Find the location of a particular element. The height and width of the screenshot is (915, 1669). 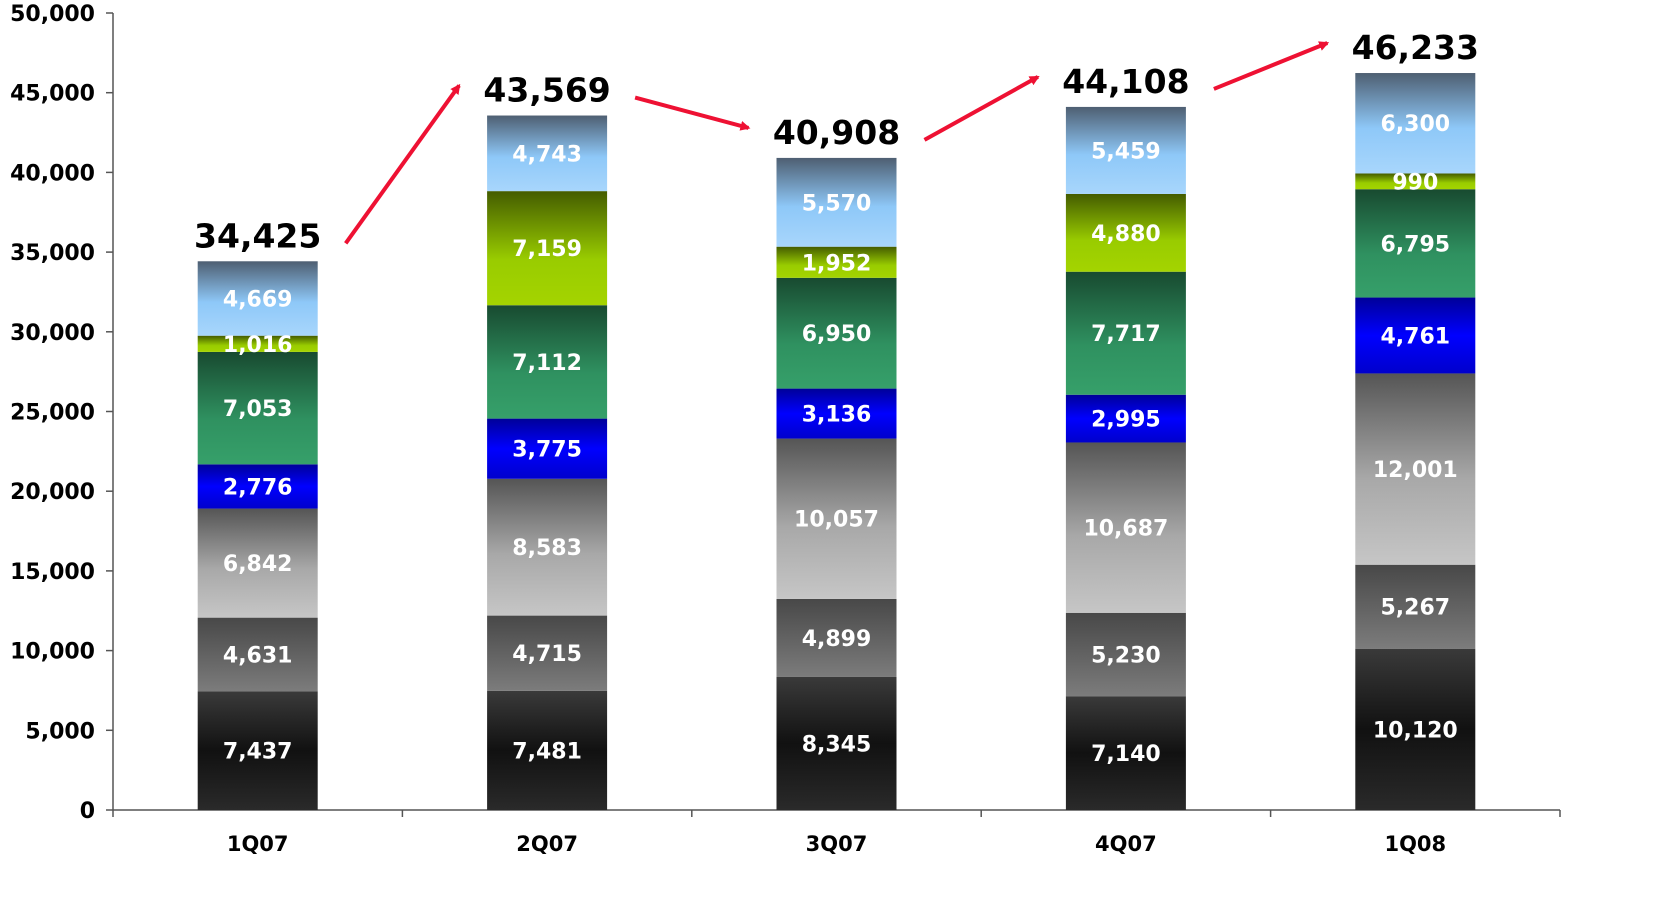

segment-value-label: 5,267 is located at coordinates (1416, 608).